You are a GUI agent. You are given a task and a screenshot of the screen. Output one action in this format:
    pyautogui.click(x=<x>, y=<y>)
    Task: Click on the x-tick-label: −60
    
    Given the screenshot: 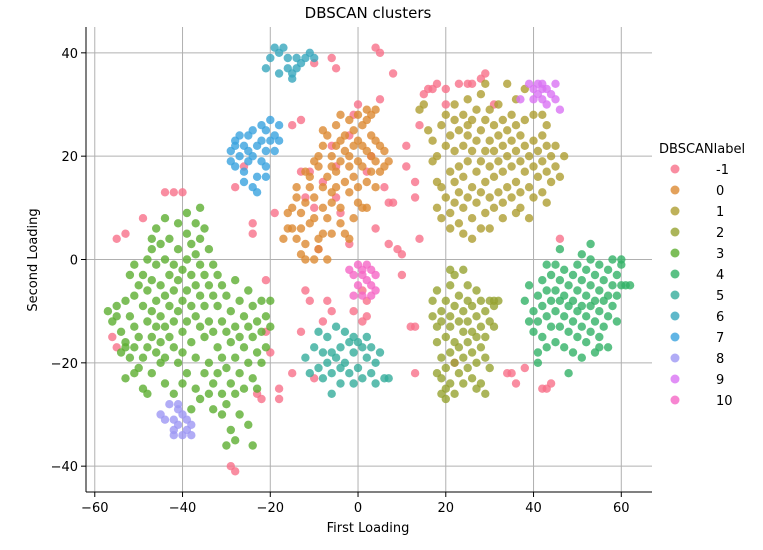 What is the action you would take?
    pyautogui.click(x=94, y=508)
    